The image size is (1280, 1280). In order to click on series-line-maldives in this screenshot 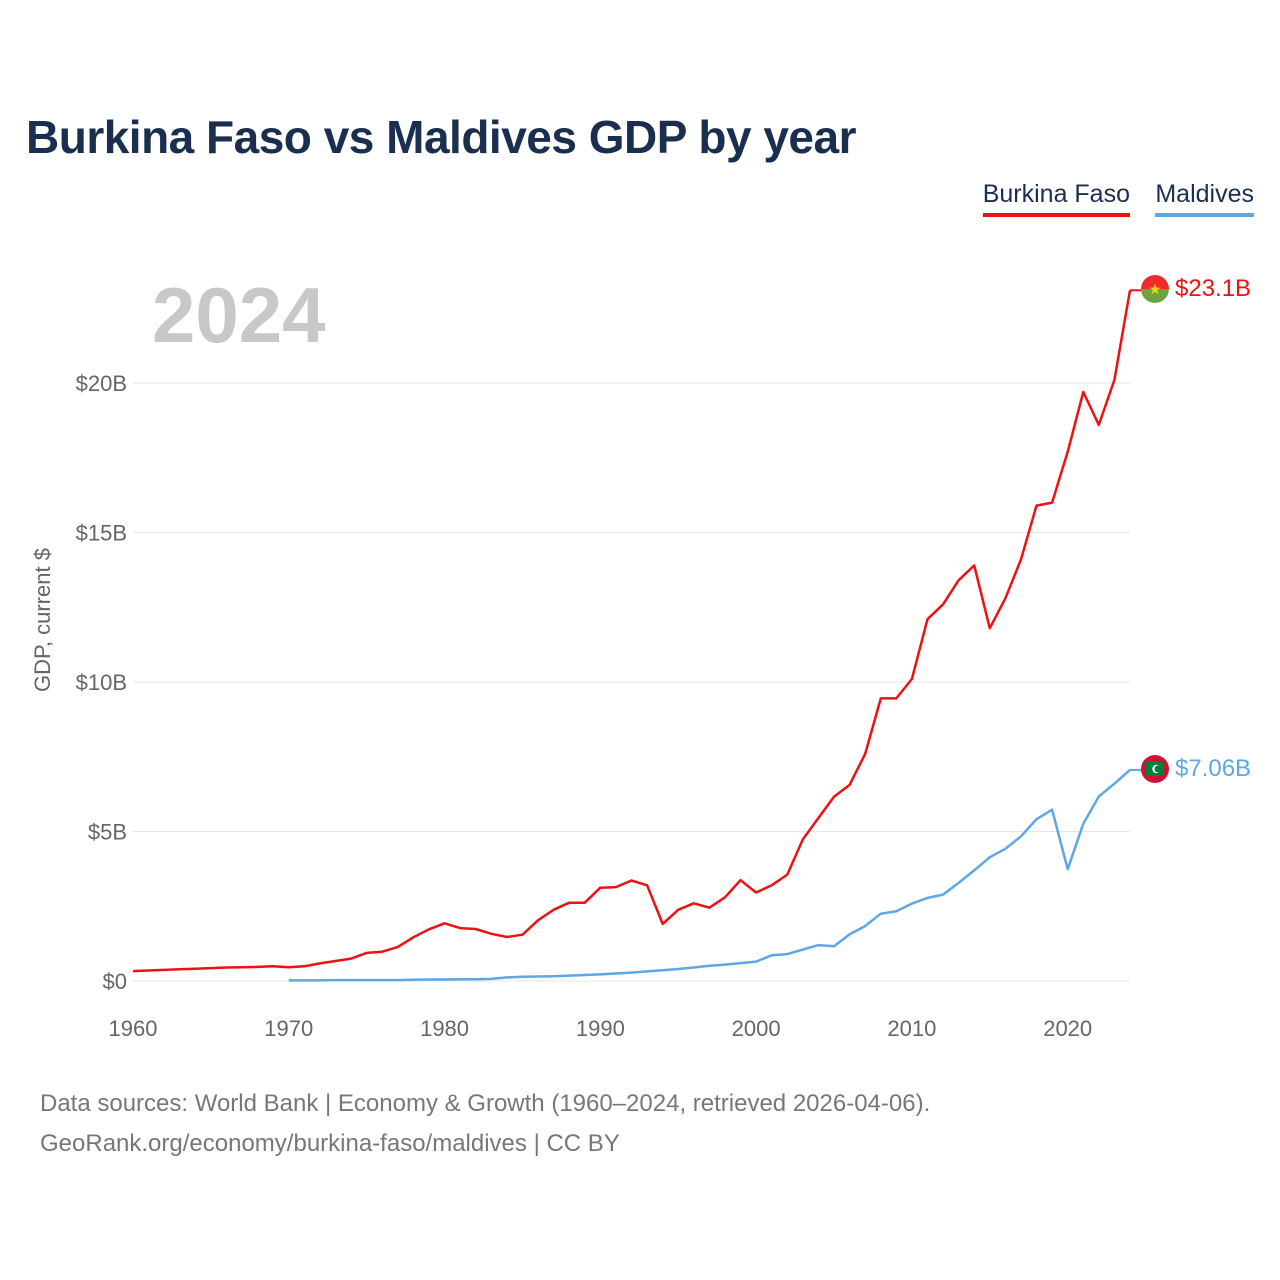, I will do `click(709, 875)`.